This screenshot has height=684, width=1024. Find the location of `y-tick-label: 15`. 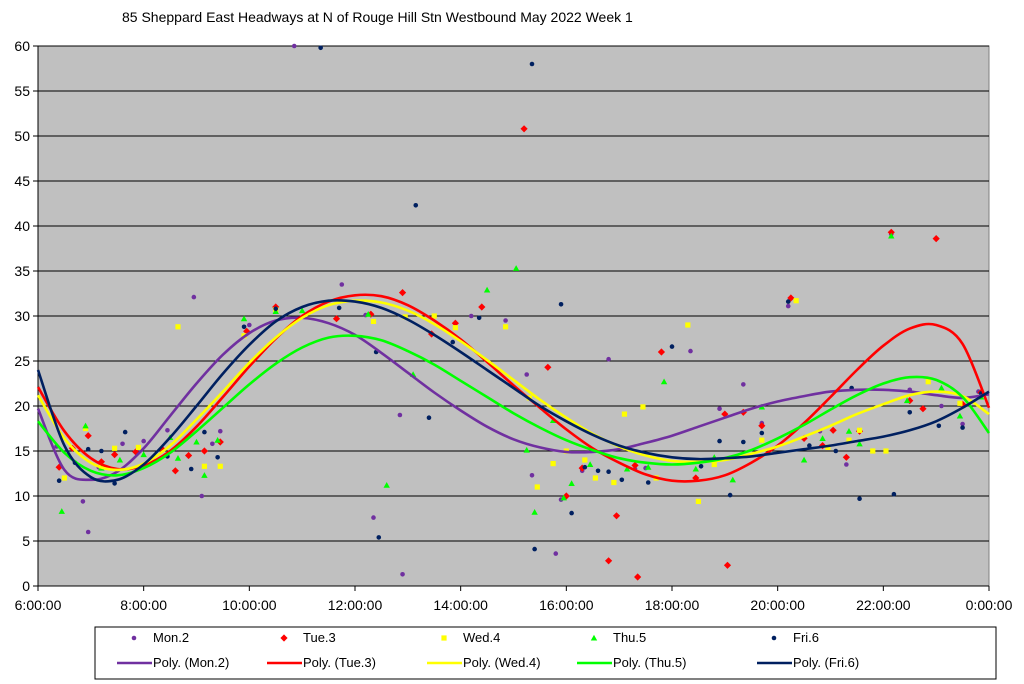

y-tick-label: 15 is located at coordinates (22, 451).